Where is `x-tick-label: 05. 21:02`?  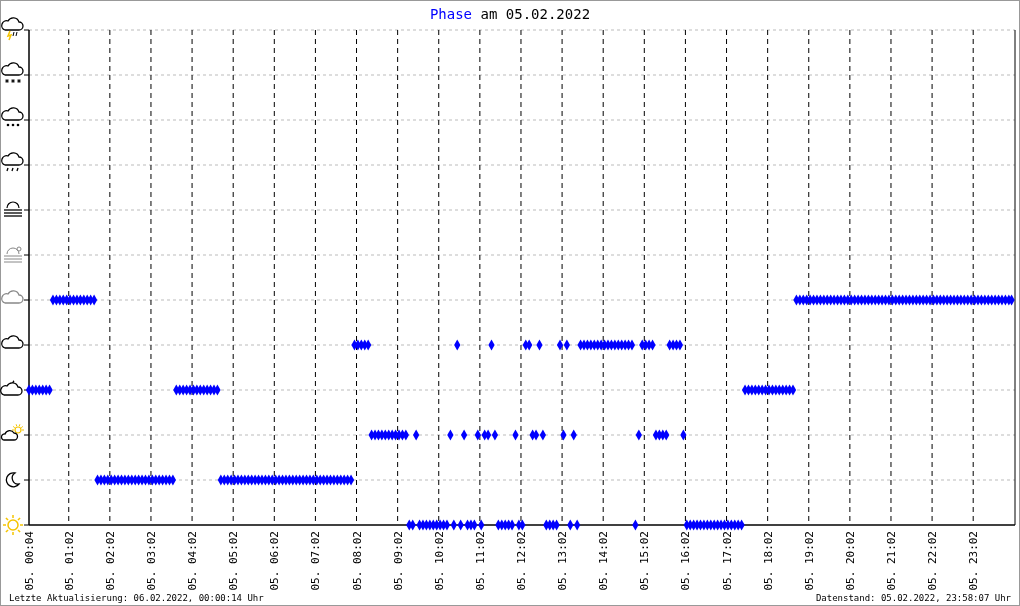 x-tick-label: 05. 21:02 is located at coordinates (891, 561).